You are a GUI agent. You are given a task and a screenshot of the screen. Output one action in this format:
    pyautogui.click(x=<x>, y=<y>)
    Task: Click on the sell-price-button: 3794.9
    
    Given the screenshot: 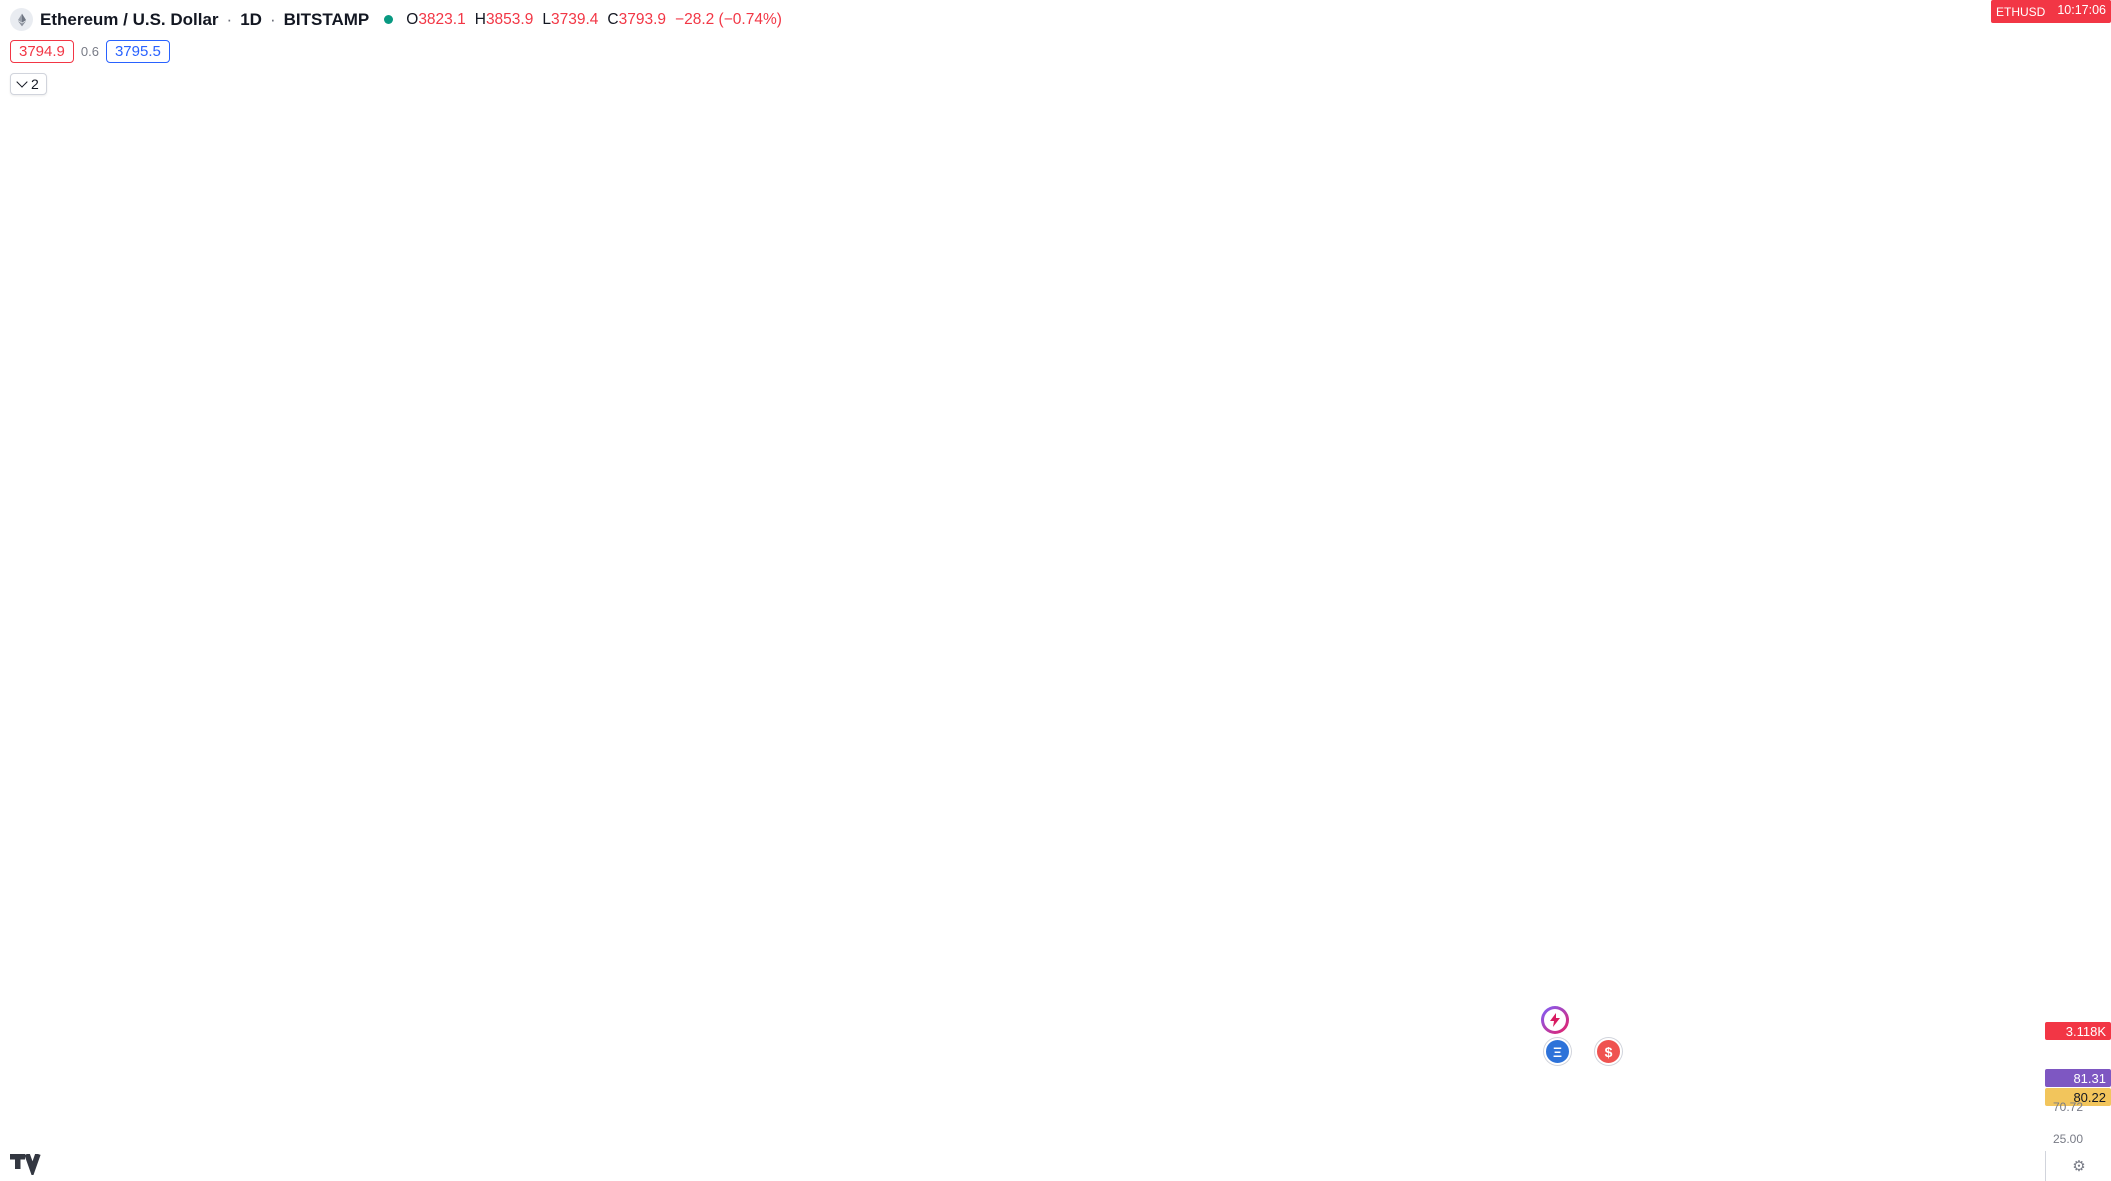 What is the action you would take?
    pyautogui.click(x=42, y=51)
    